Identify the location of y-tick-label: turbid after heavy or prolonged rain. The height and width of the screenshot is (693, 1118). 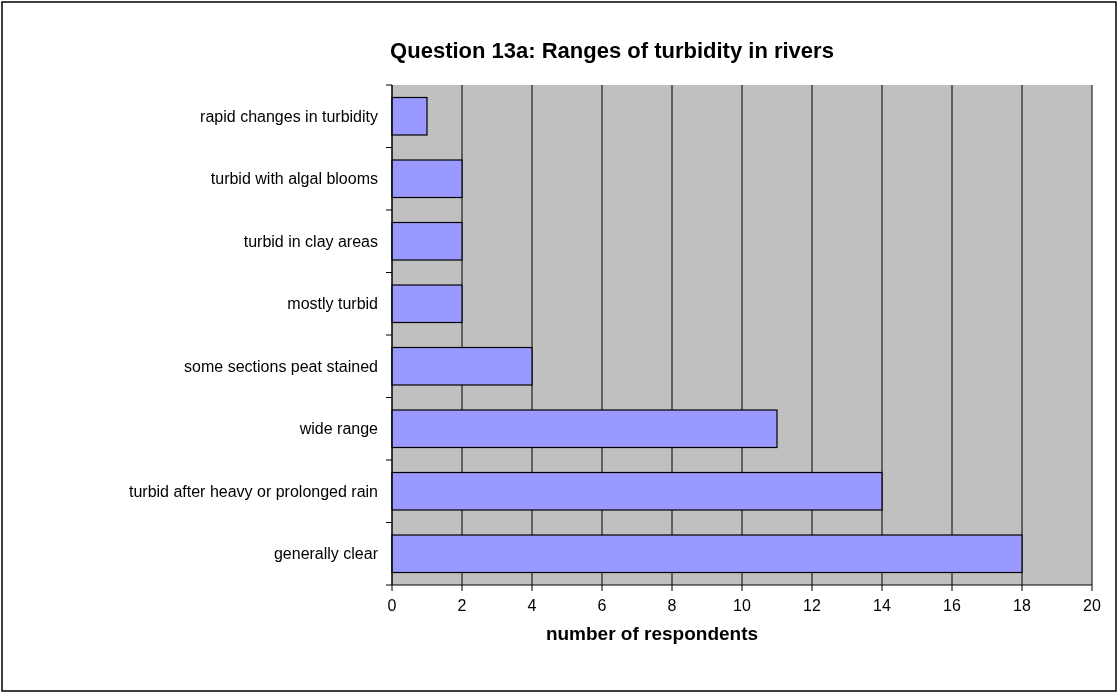
(253, 491).